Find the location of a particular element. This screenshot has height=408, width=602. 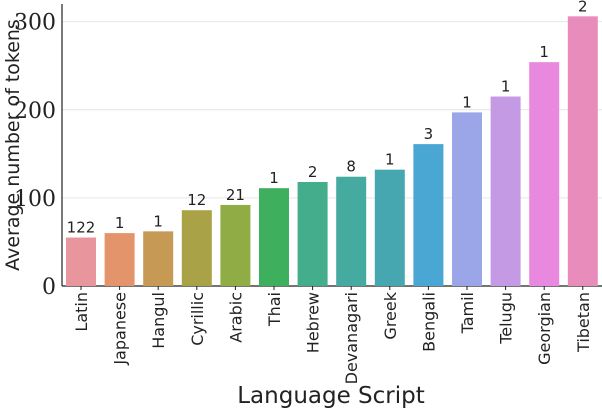

x-tick-label: Bengali is located at coordinates (428, 322).